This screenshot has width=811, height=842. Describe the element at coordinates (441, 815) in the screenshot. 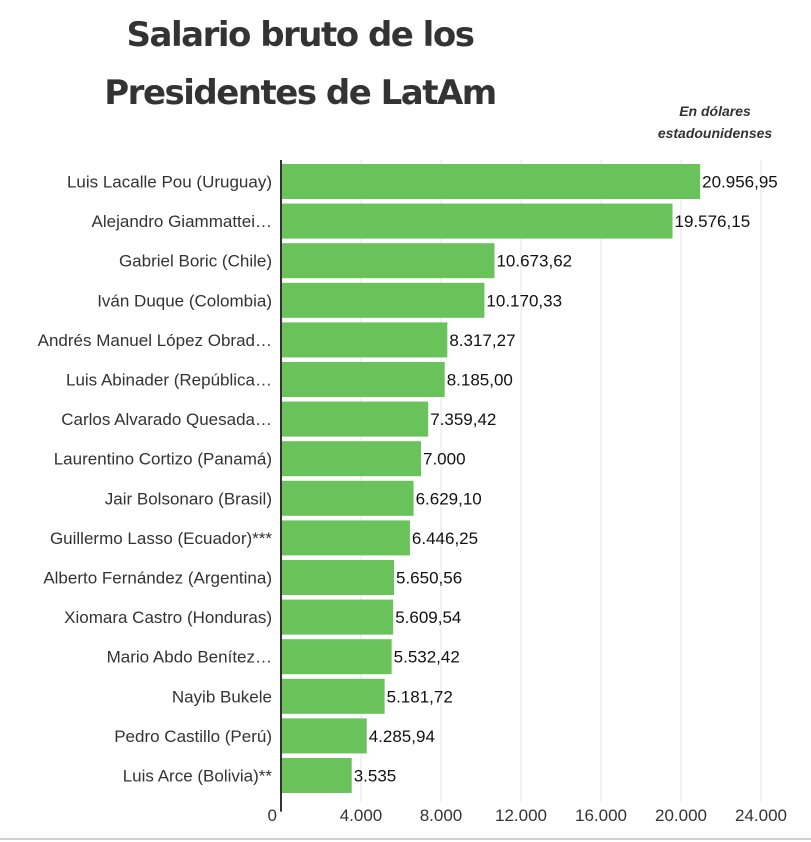

I see `x-tick-label: 8.000` at that location.